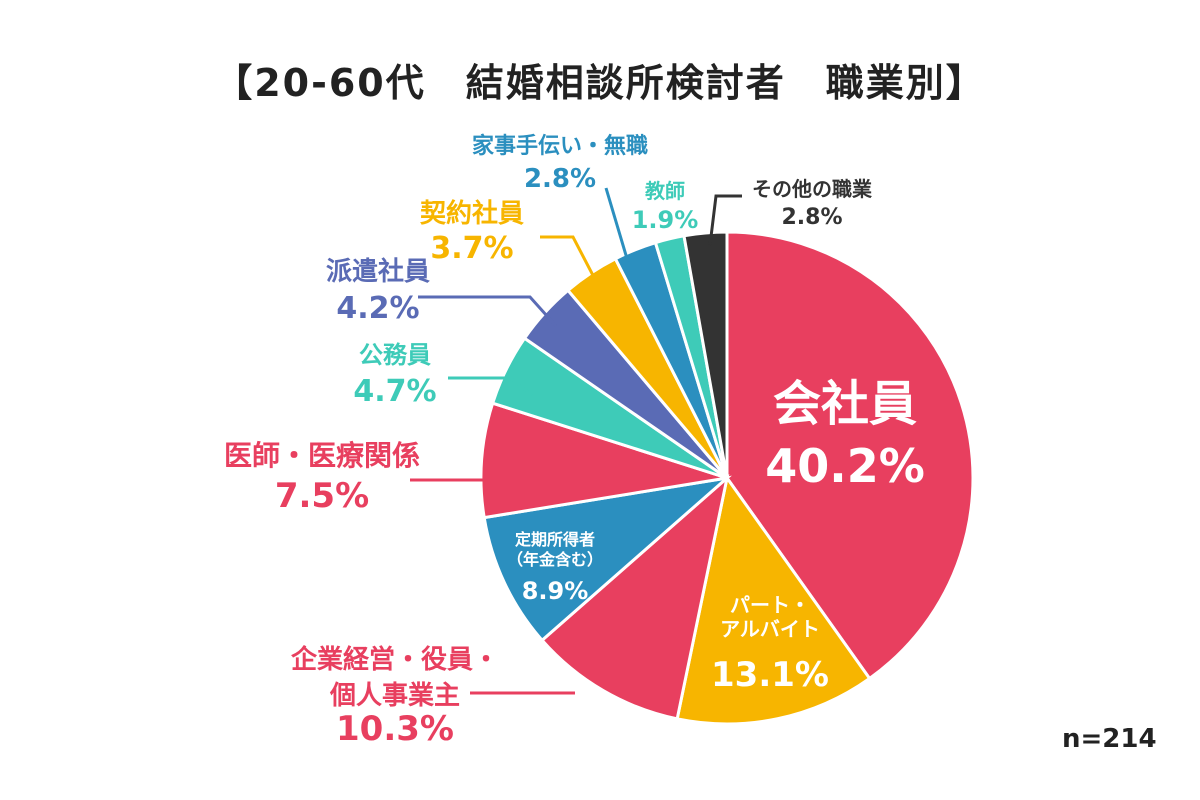  I want to click on slice-value-label: 3.7%, so click(471, 248).